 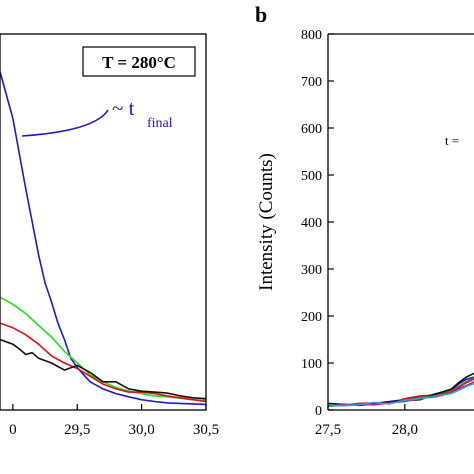 I want to click on panel-a-x-axis: 0 29,5 30,0 30,5, so click(x=114, y=421).